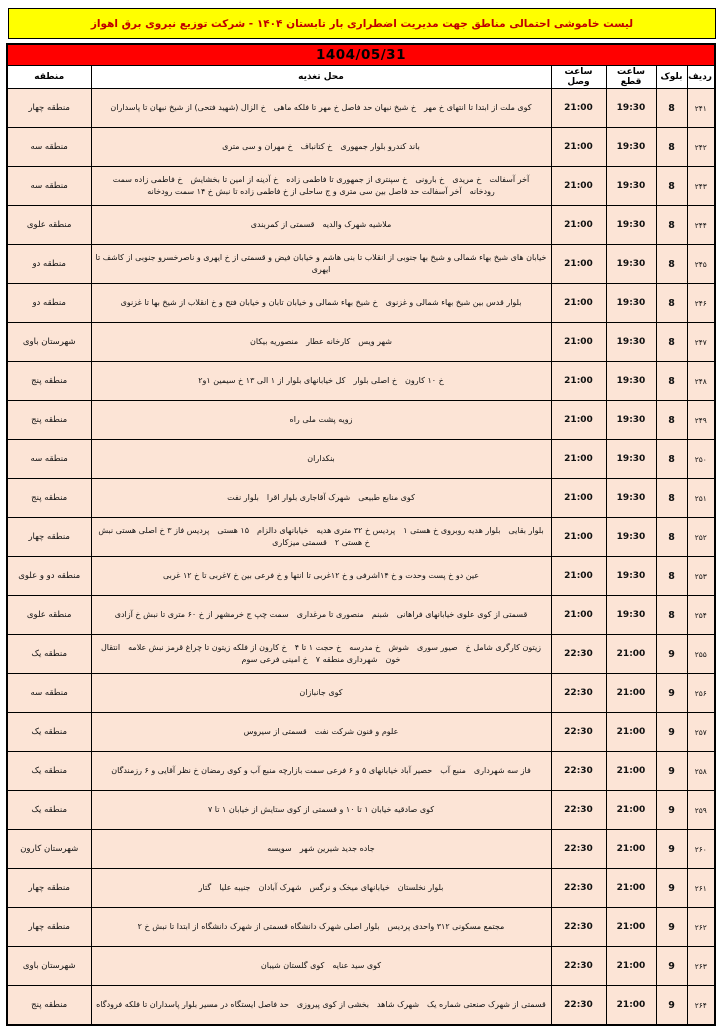 This screenshot has height=1034, width=724. Describe the element at coordinates (361, 54) in the screenshot. I see `date-banner: 1404/05/31` at that location.